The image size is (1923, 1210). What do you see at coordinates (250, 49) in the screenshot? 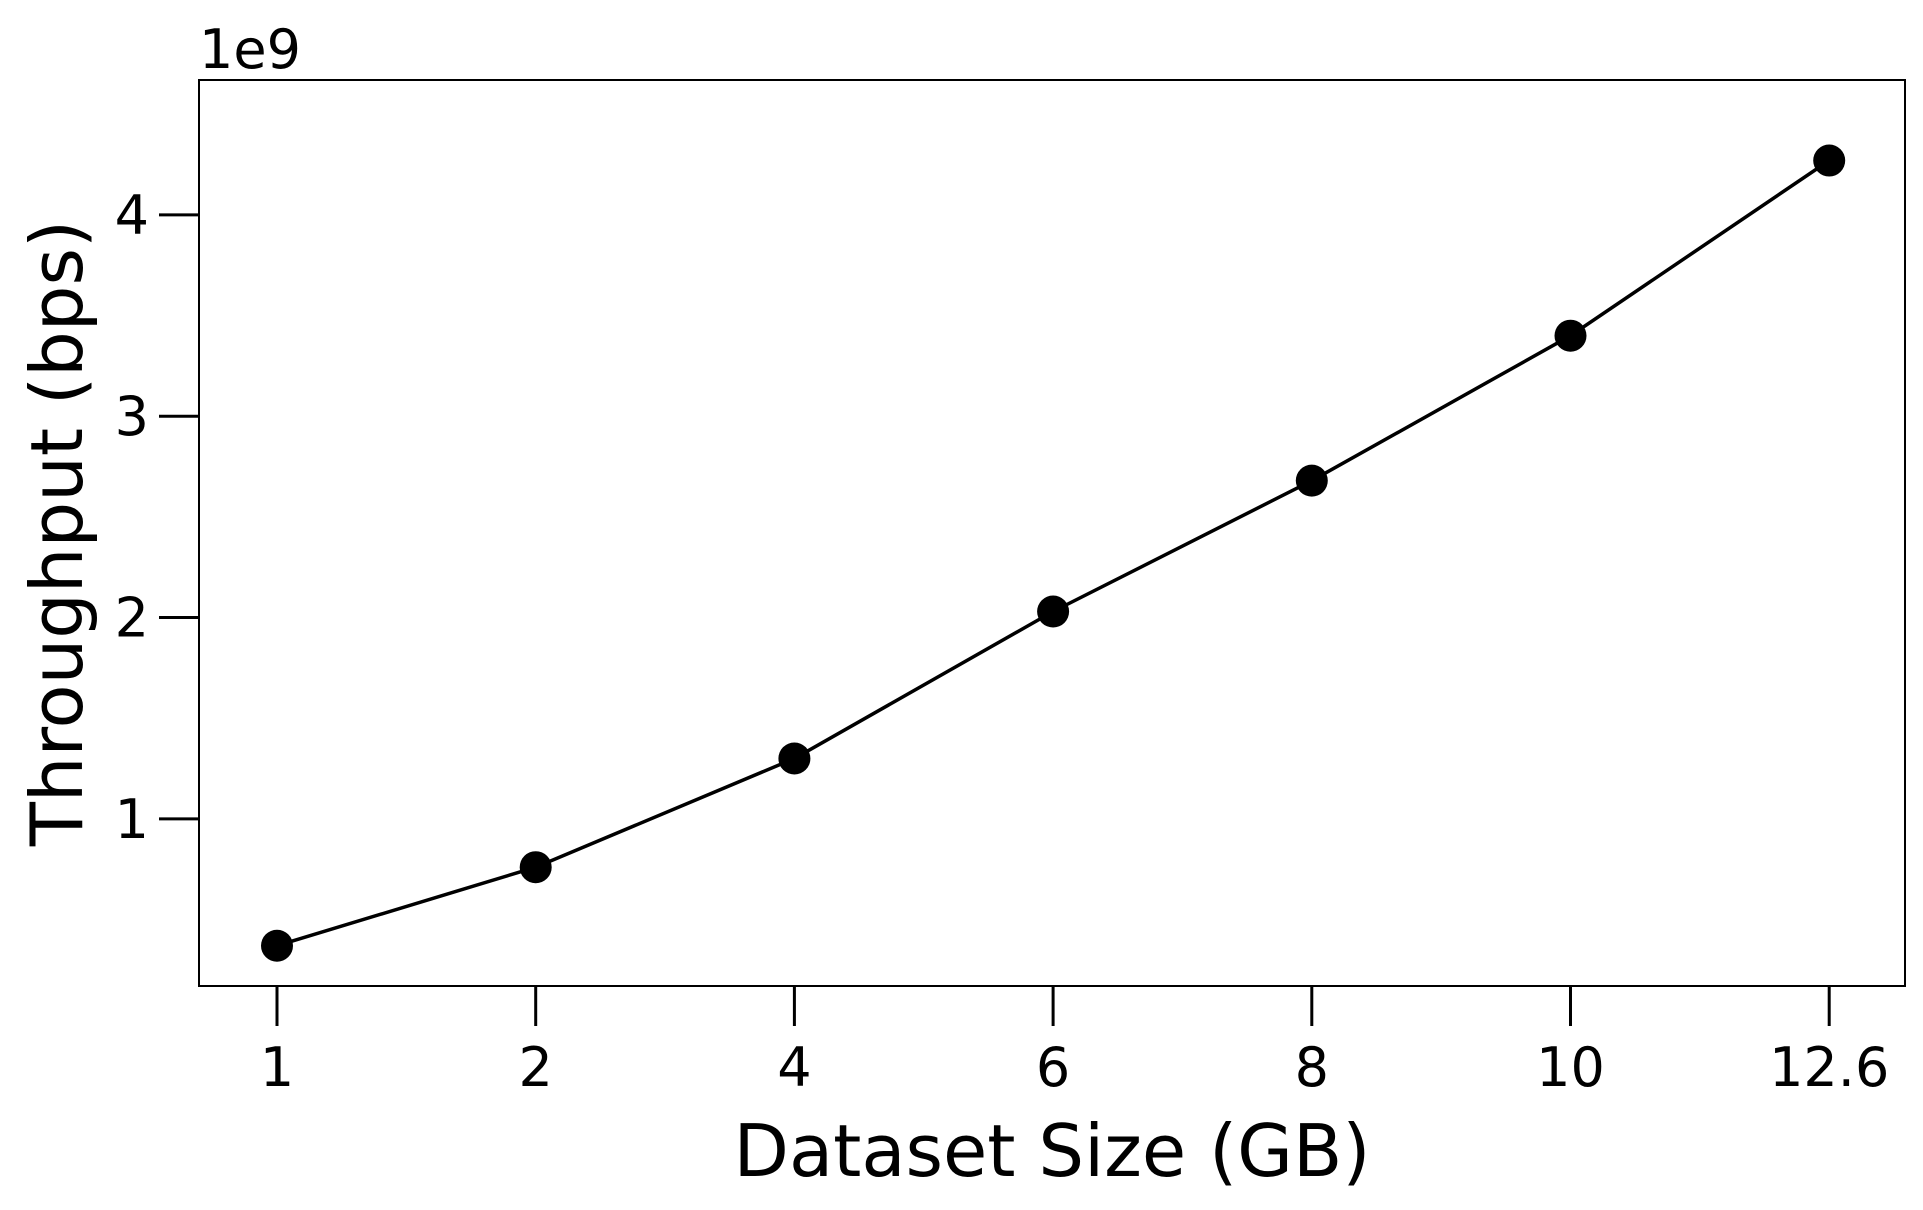
I see `y-offset-label: 1e9` at bounding box center [250, 49].